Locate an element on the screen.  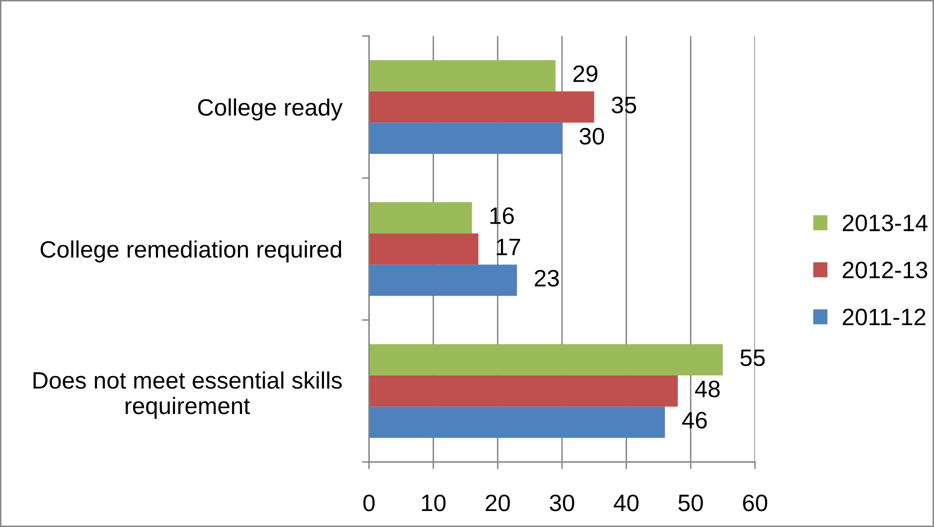
x-tick-label: 0 is located at coordinates (369, 503).